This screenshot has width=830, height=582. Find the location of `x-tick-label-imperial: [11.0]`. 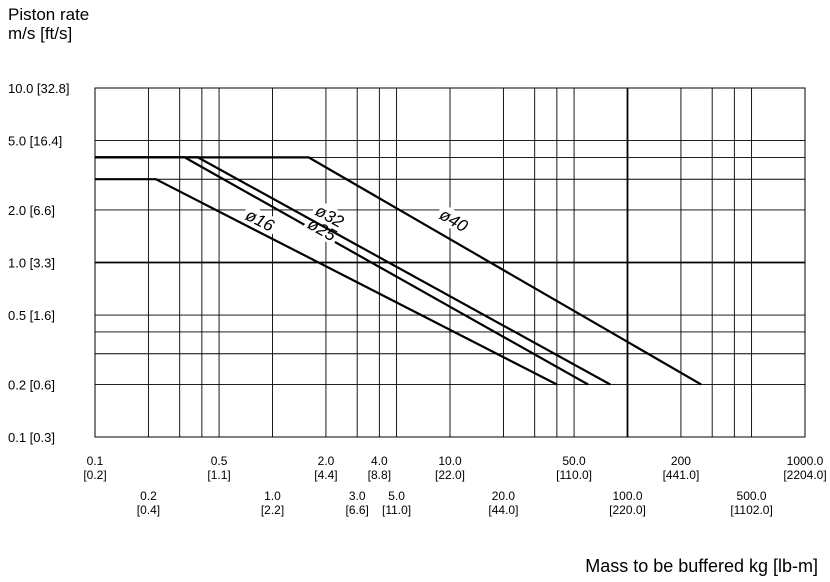

x-tick-label-imperial: [11.0] is located at coordinates (396, 510).